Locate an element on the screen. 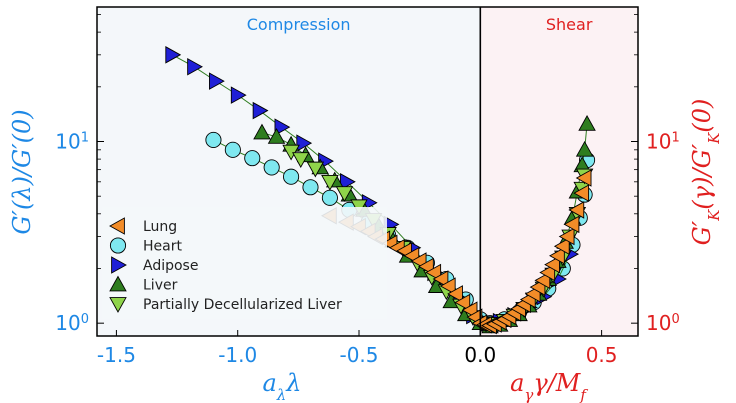 The height and width of the screenshot is (403, 736). legend-label-lung: Lung is located at coordinates (160, 227).